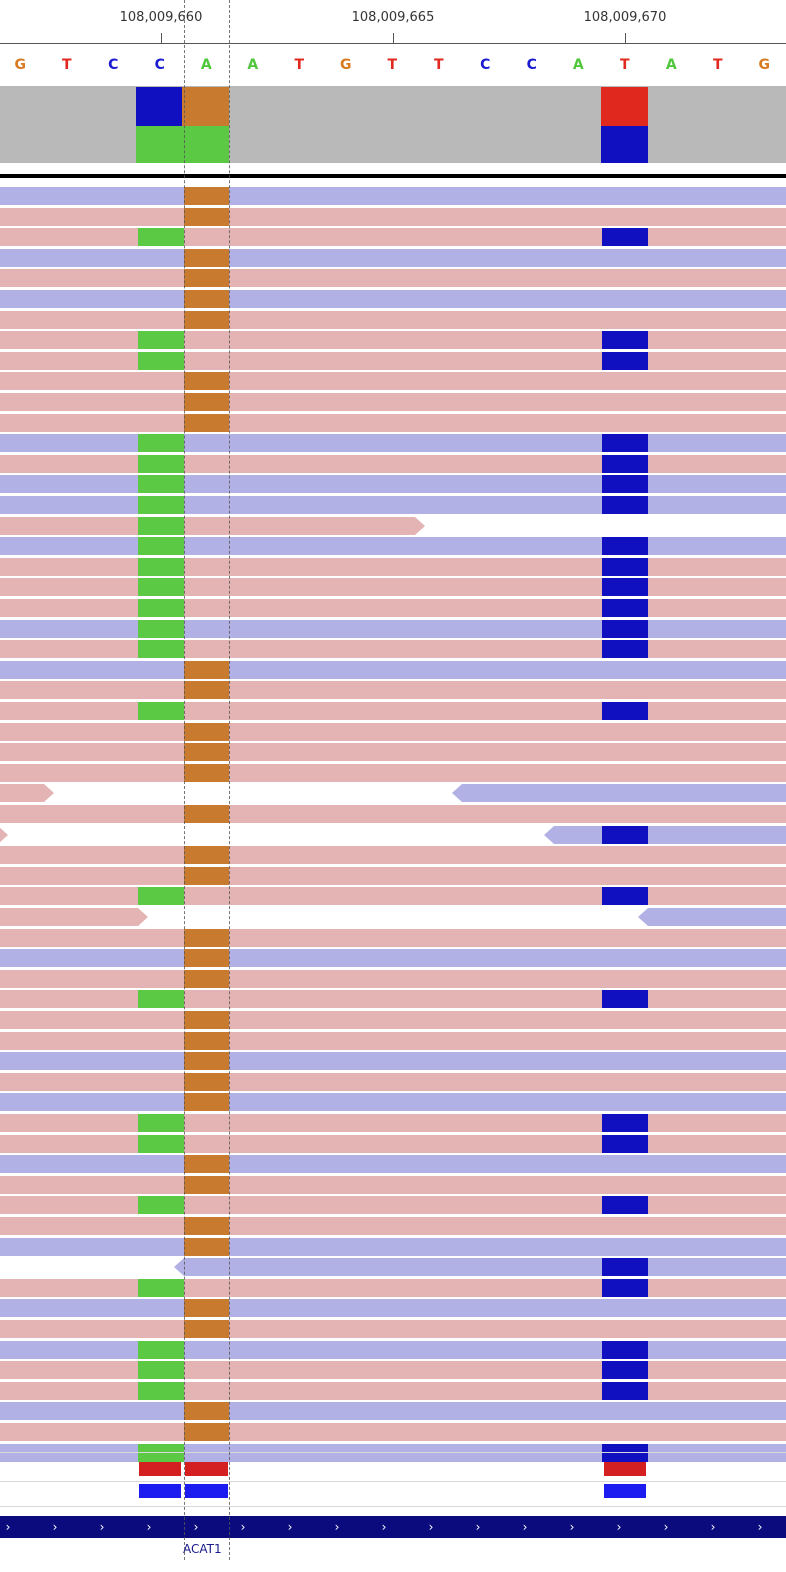  What do you see at coordinates (20, 65) in the screenshot?
I see `reference-base: G` at bounding box center [20, 65].